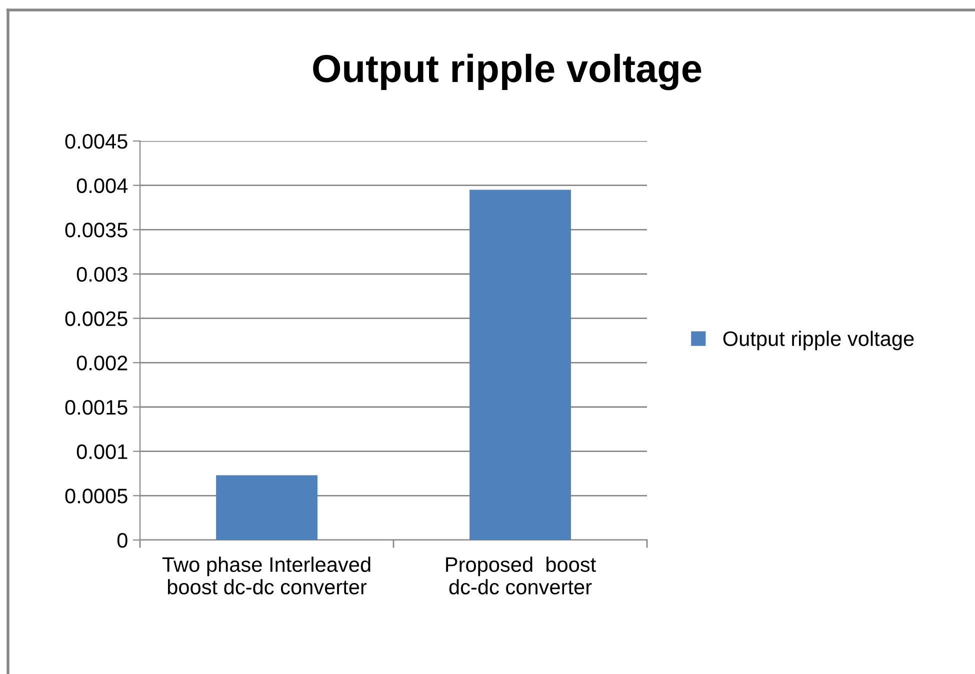 The height and width of the screenshot is (674, 975). I want to click on y-tick-label: 0.002, so click(102, 363).